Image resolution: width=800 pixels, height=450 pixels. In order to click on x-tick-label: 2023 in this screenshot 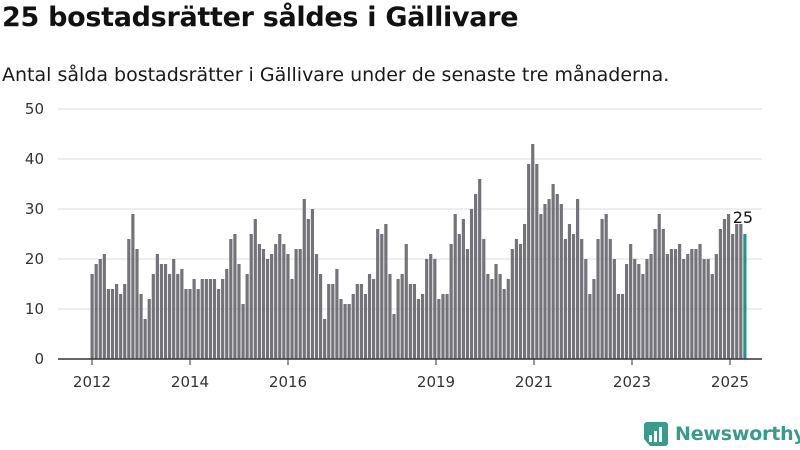, I will do `click(632, 382)`.